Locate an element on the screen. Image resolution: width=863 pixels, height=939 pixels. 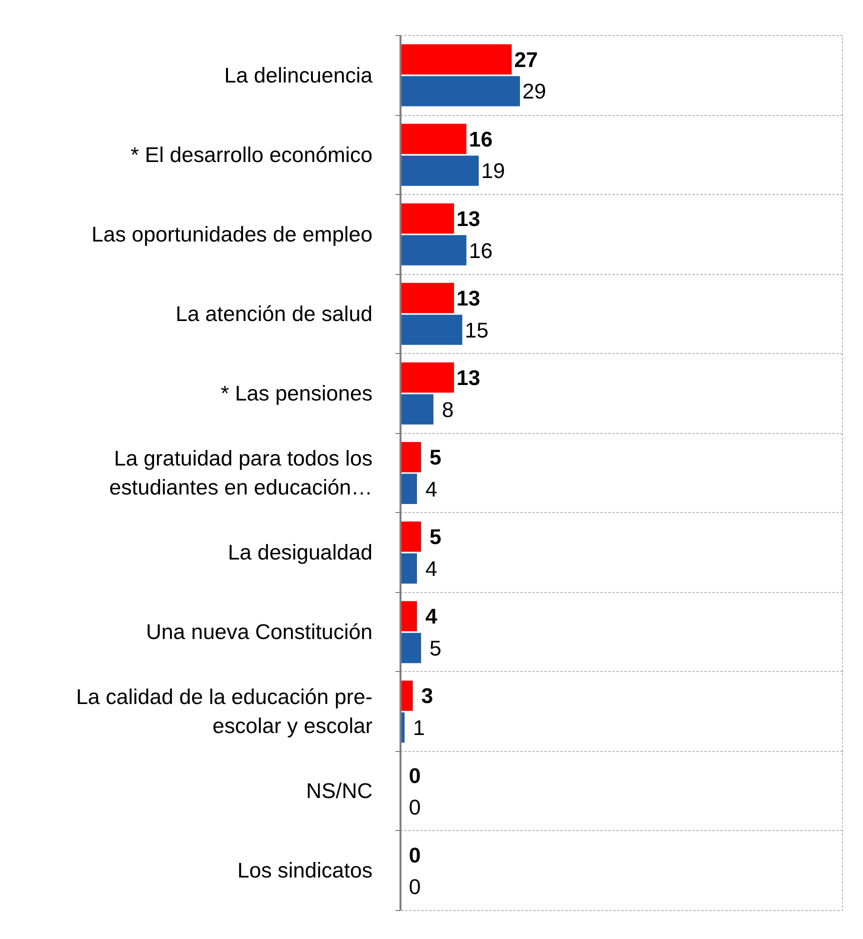
y-tick-label: La calidad de la educación pre- escolar y escolar is located at coordinates (224, 711).